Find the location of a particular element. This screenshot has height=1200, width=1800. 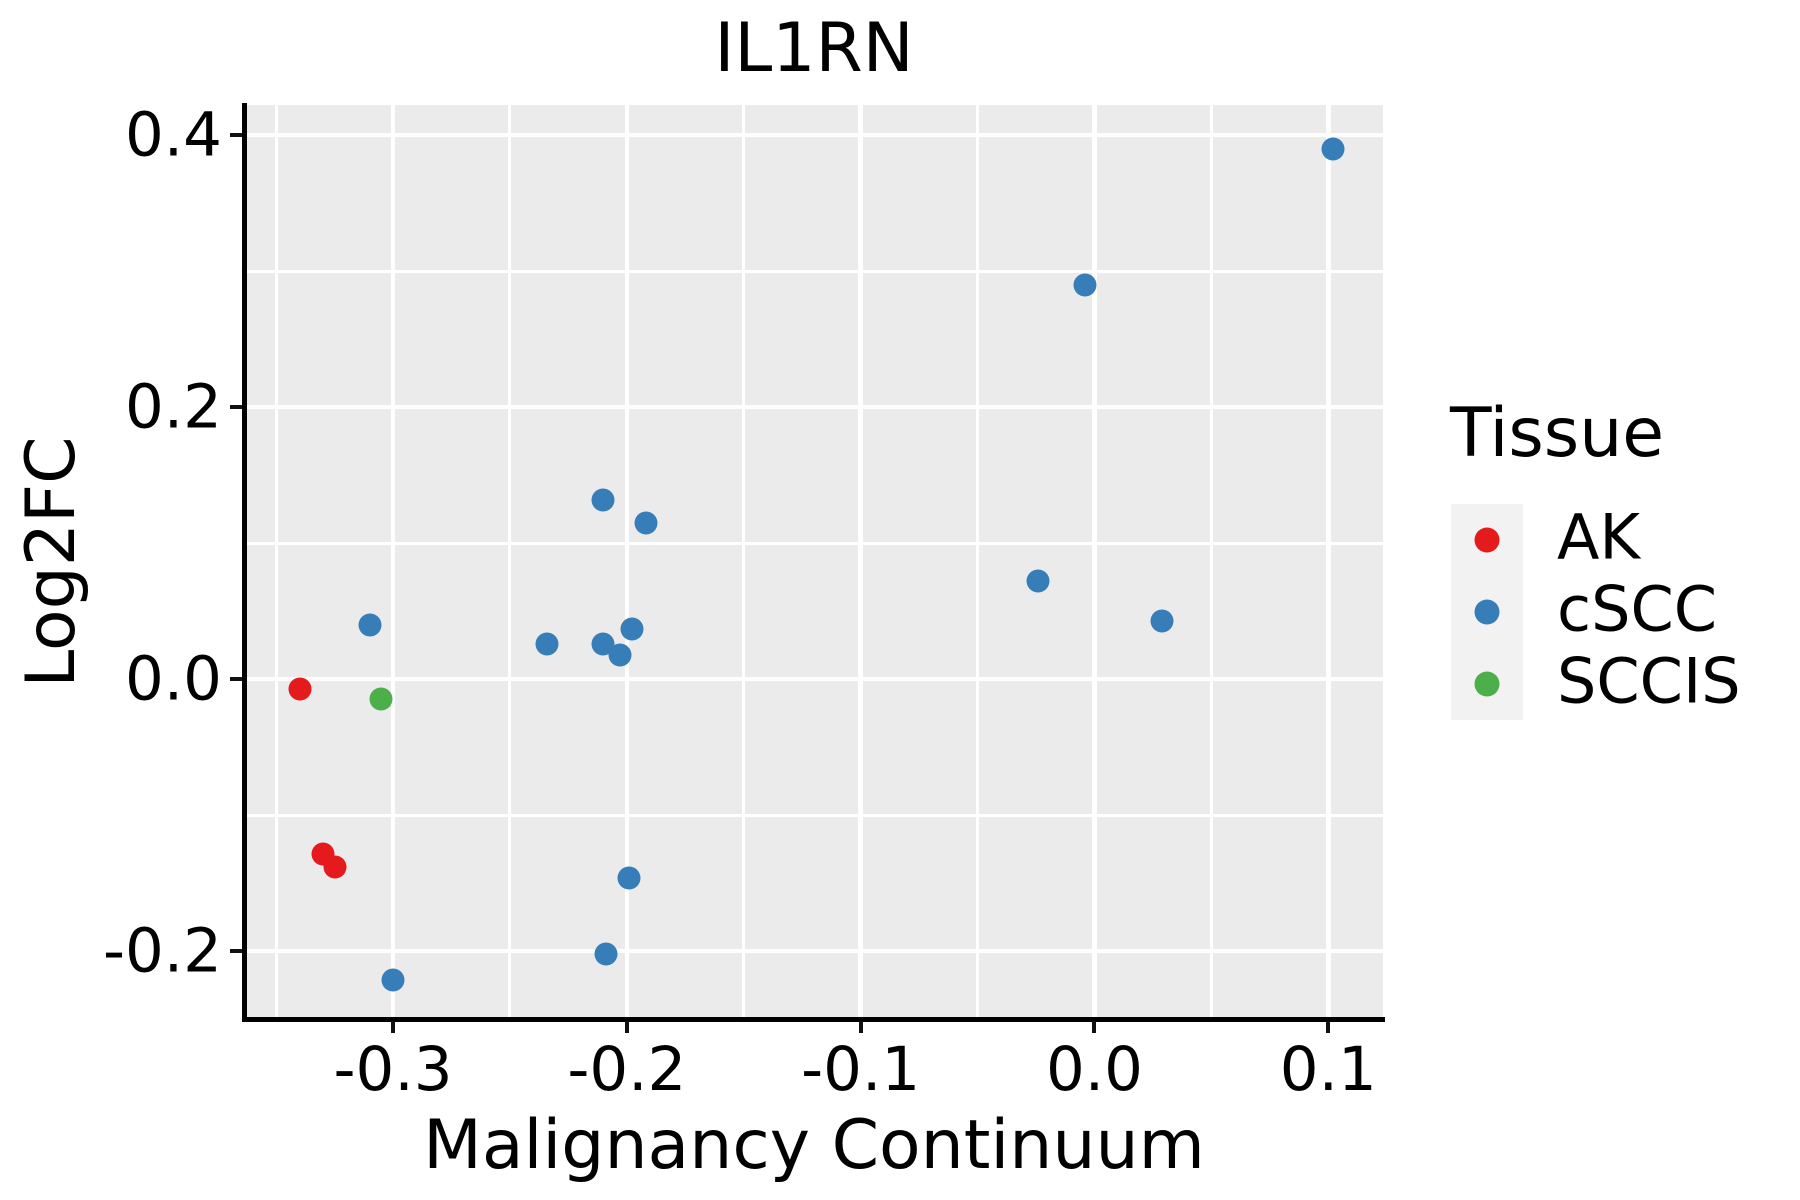

y-tick-label: 0.2 is located at coordinates (173, 407).